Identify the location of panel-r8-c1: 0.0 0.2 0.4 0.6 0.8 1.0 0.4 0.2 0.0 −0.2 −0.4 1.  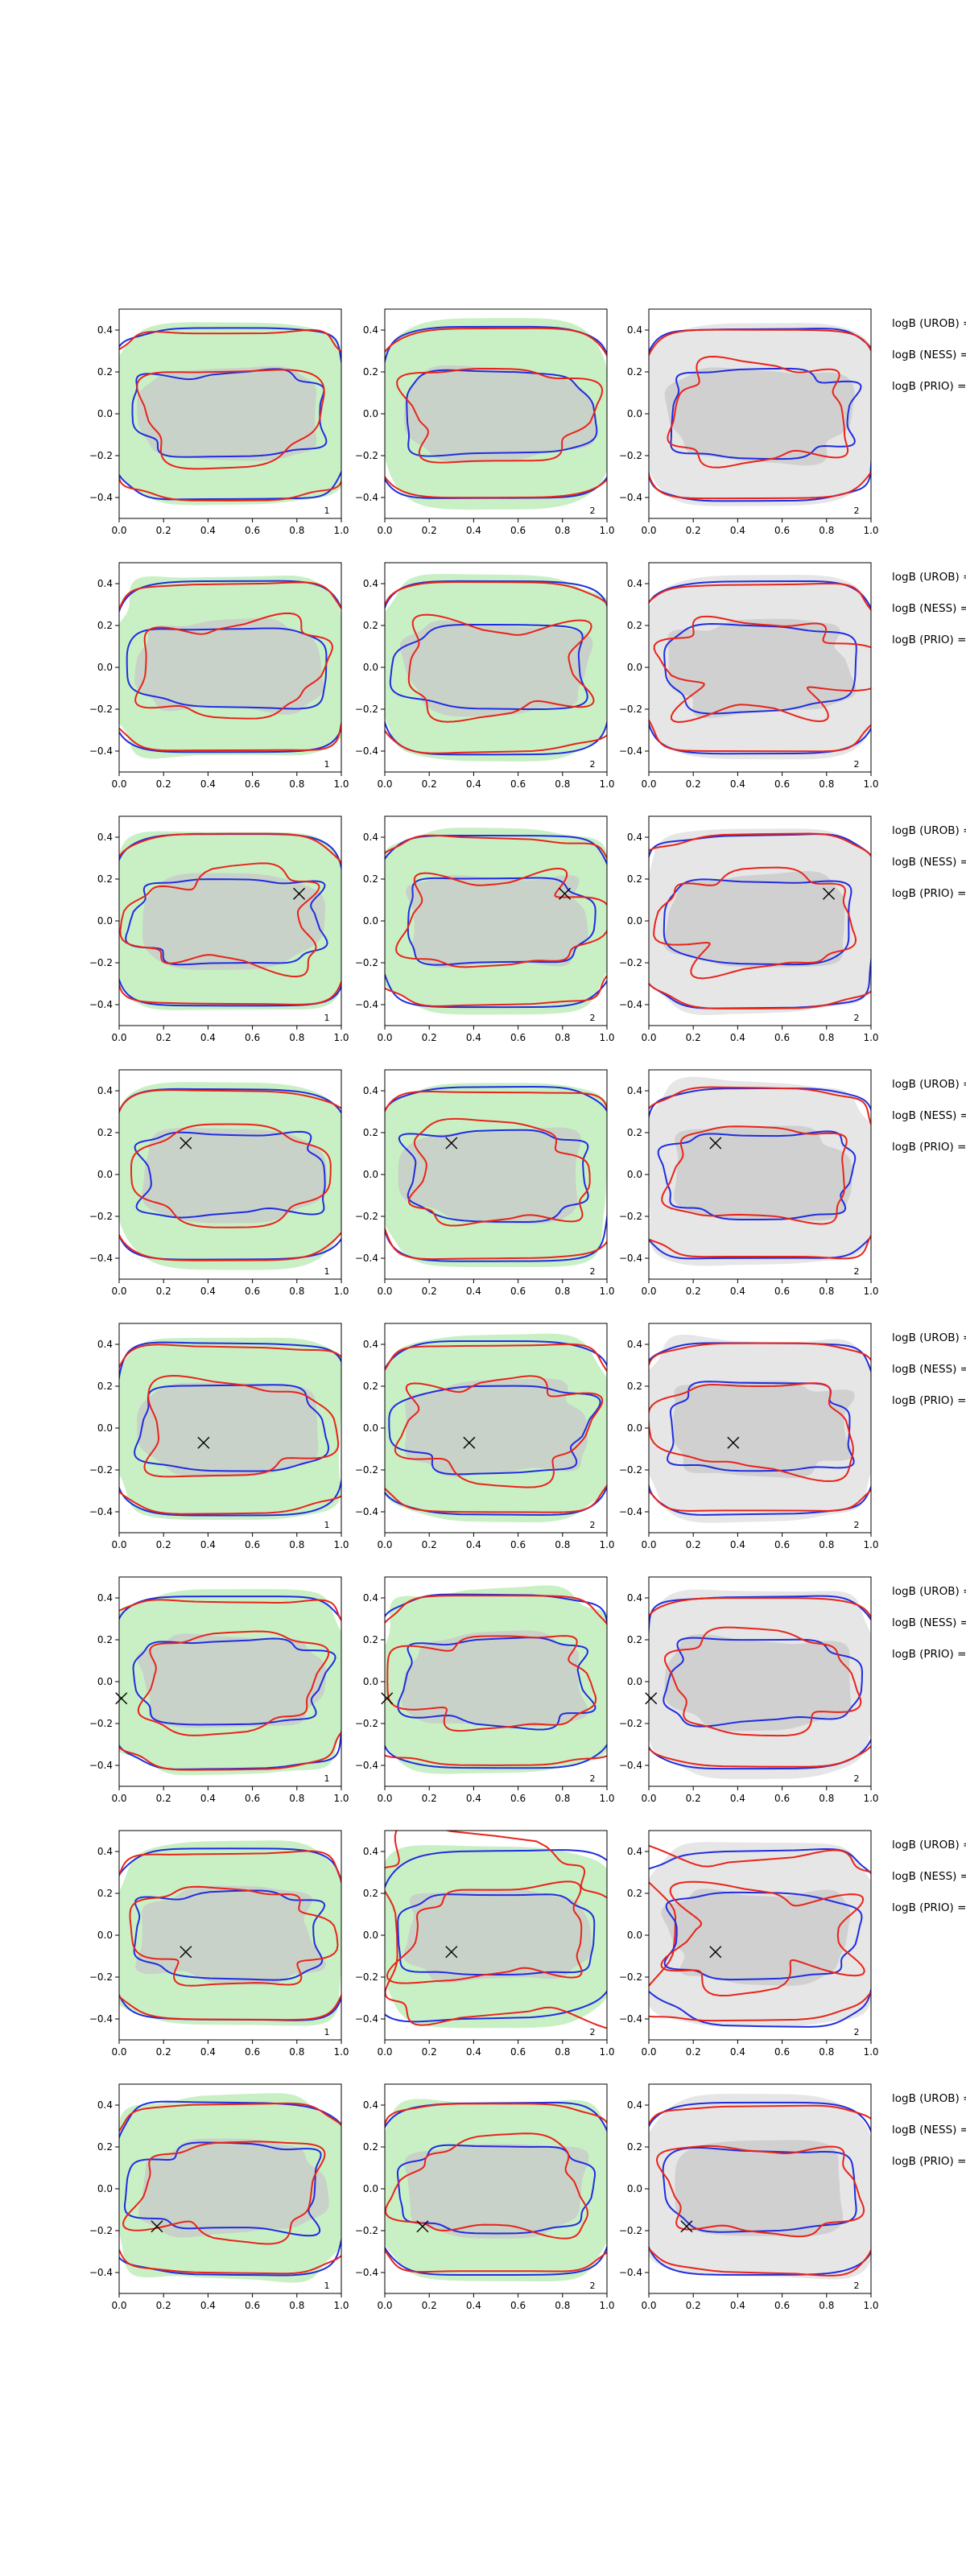
(219, 2197).